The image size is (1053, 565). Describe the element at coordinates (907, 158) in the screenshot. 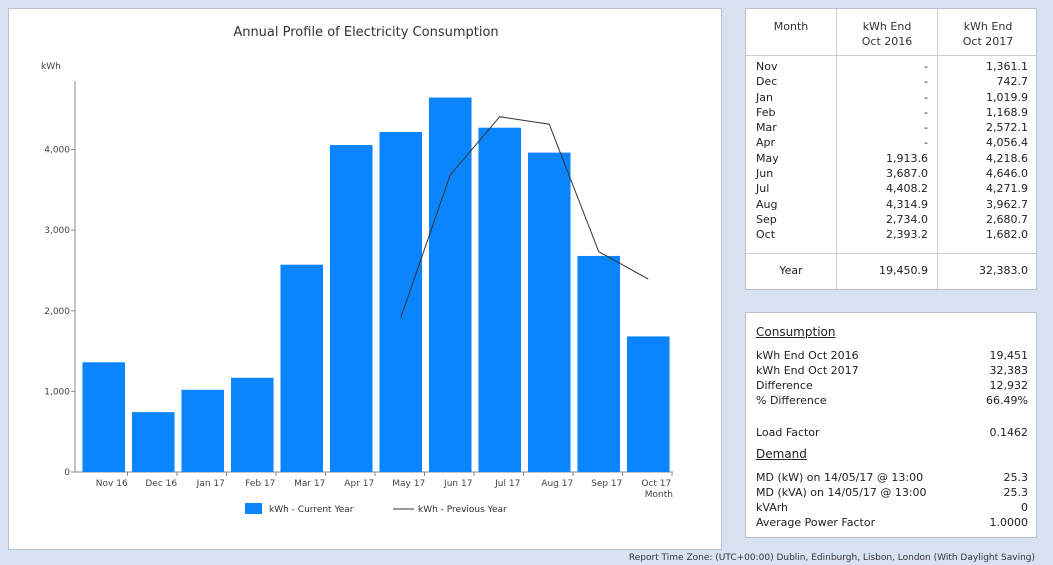

I see `row-value-2016: 1,913.6` at that location.